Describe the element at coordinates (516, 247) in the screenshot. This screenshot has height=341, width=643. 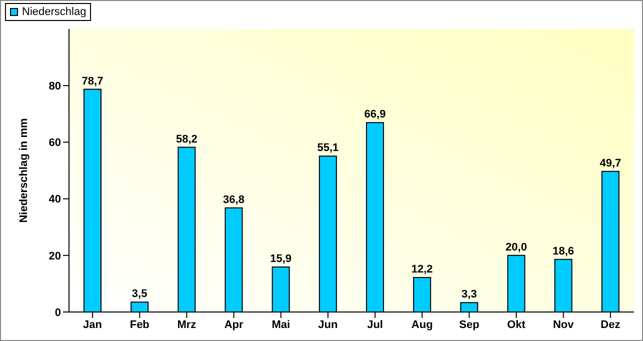
I see `data-label: 20,0` at that location.